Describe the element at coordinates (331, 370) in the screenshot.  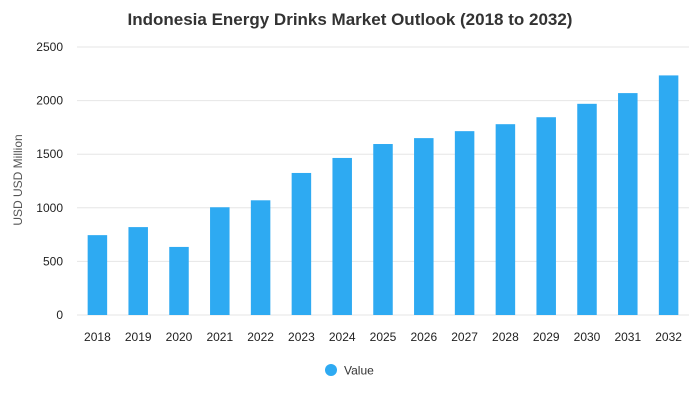
I see `legend-marker` at that location.